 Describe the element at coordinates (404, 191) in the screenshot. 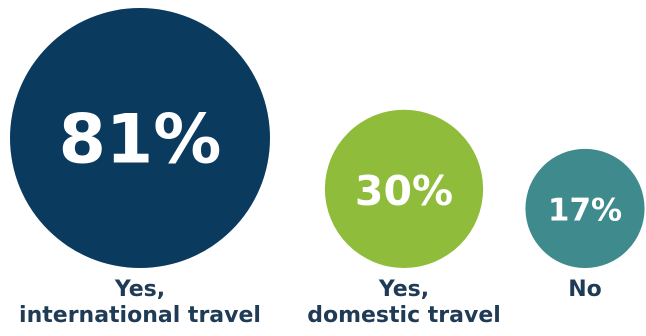

I see `bubble-value-label-2: 30%` at that location.